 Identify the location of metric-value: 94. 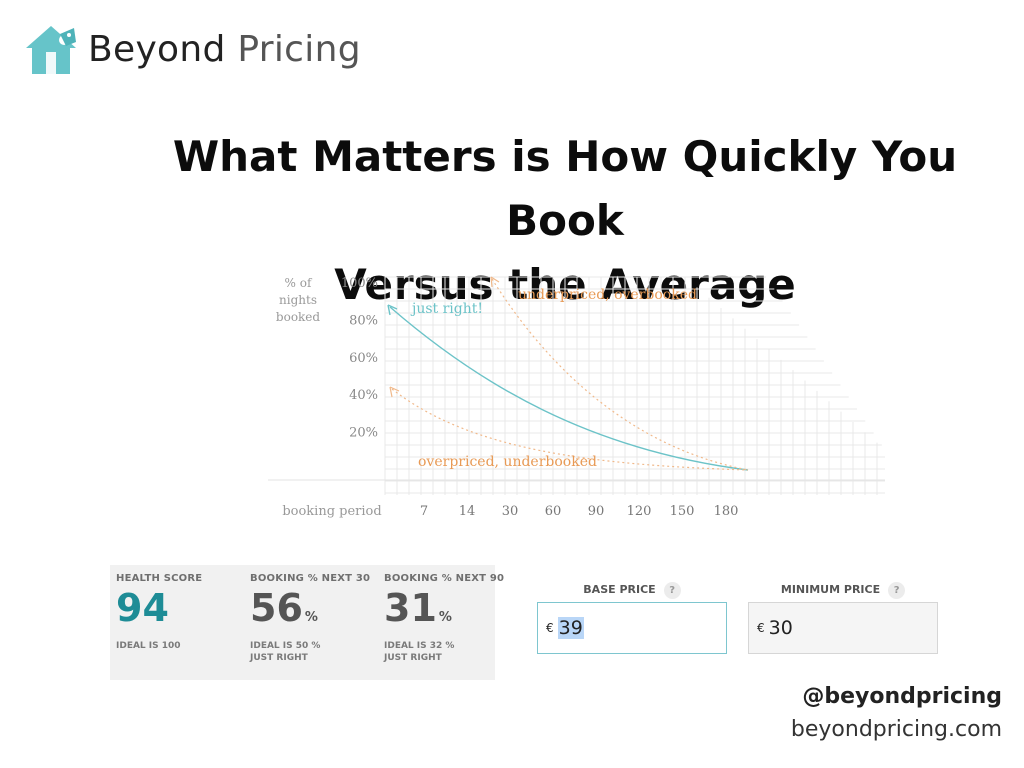
(178, 613).